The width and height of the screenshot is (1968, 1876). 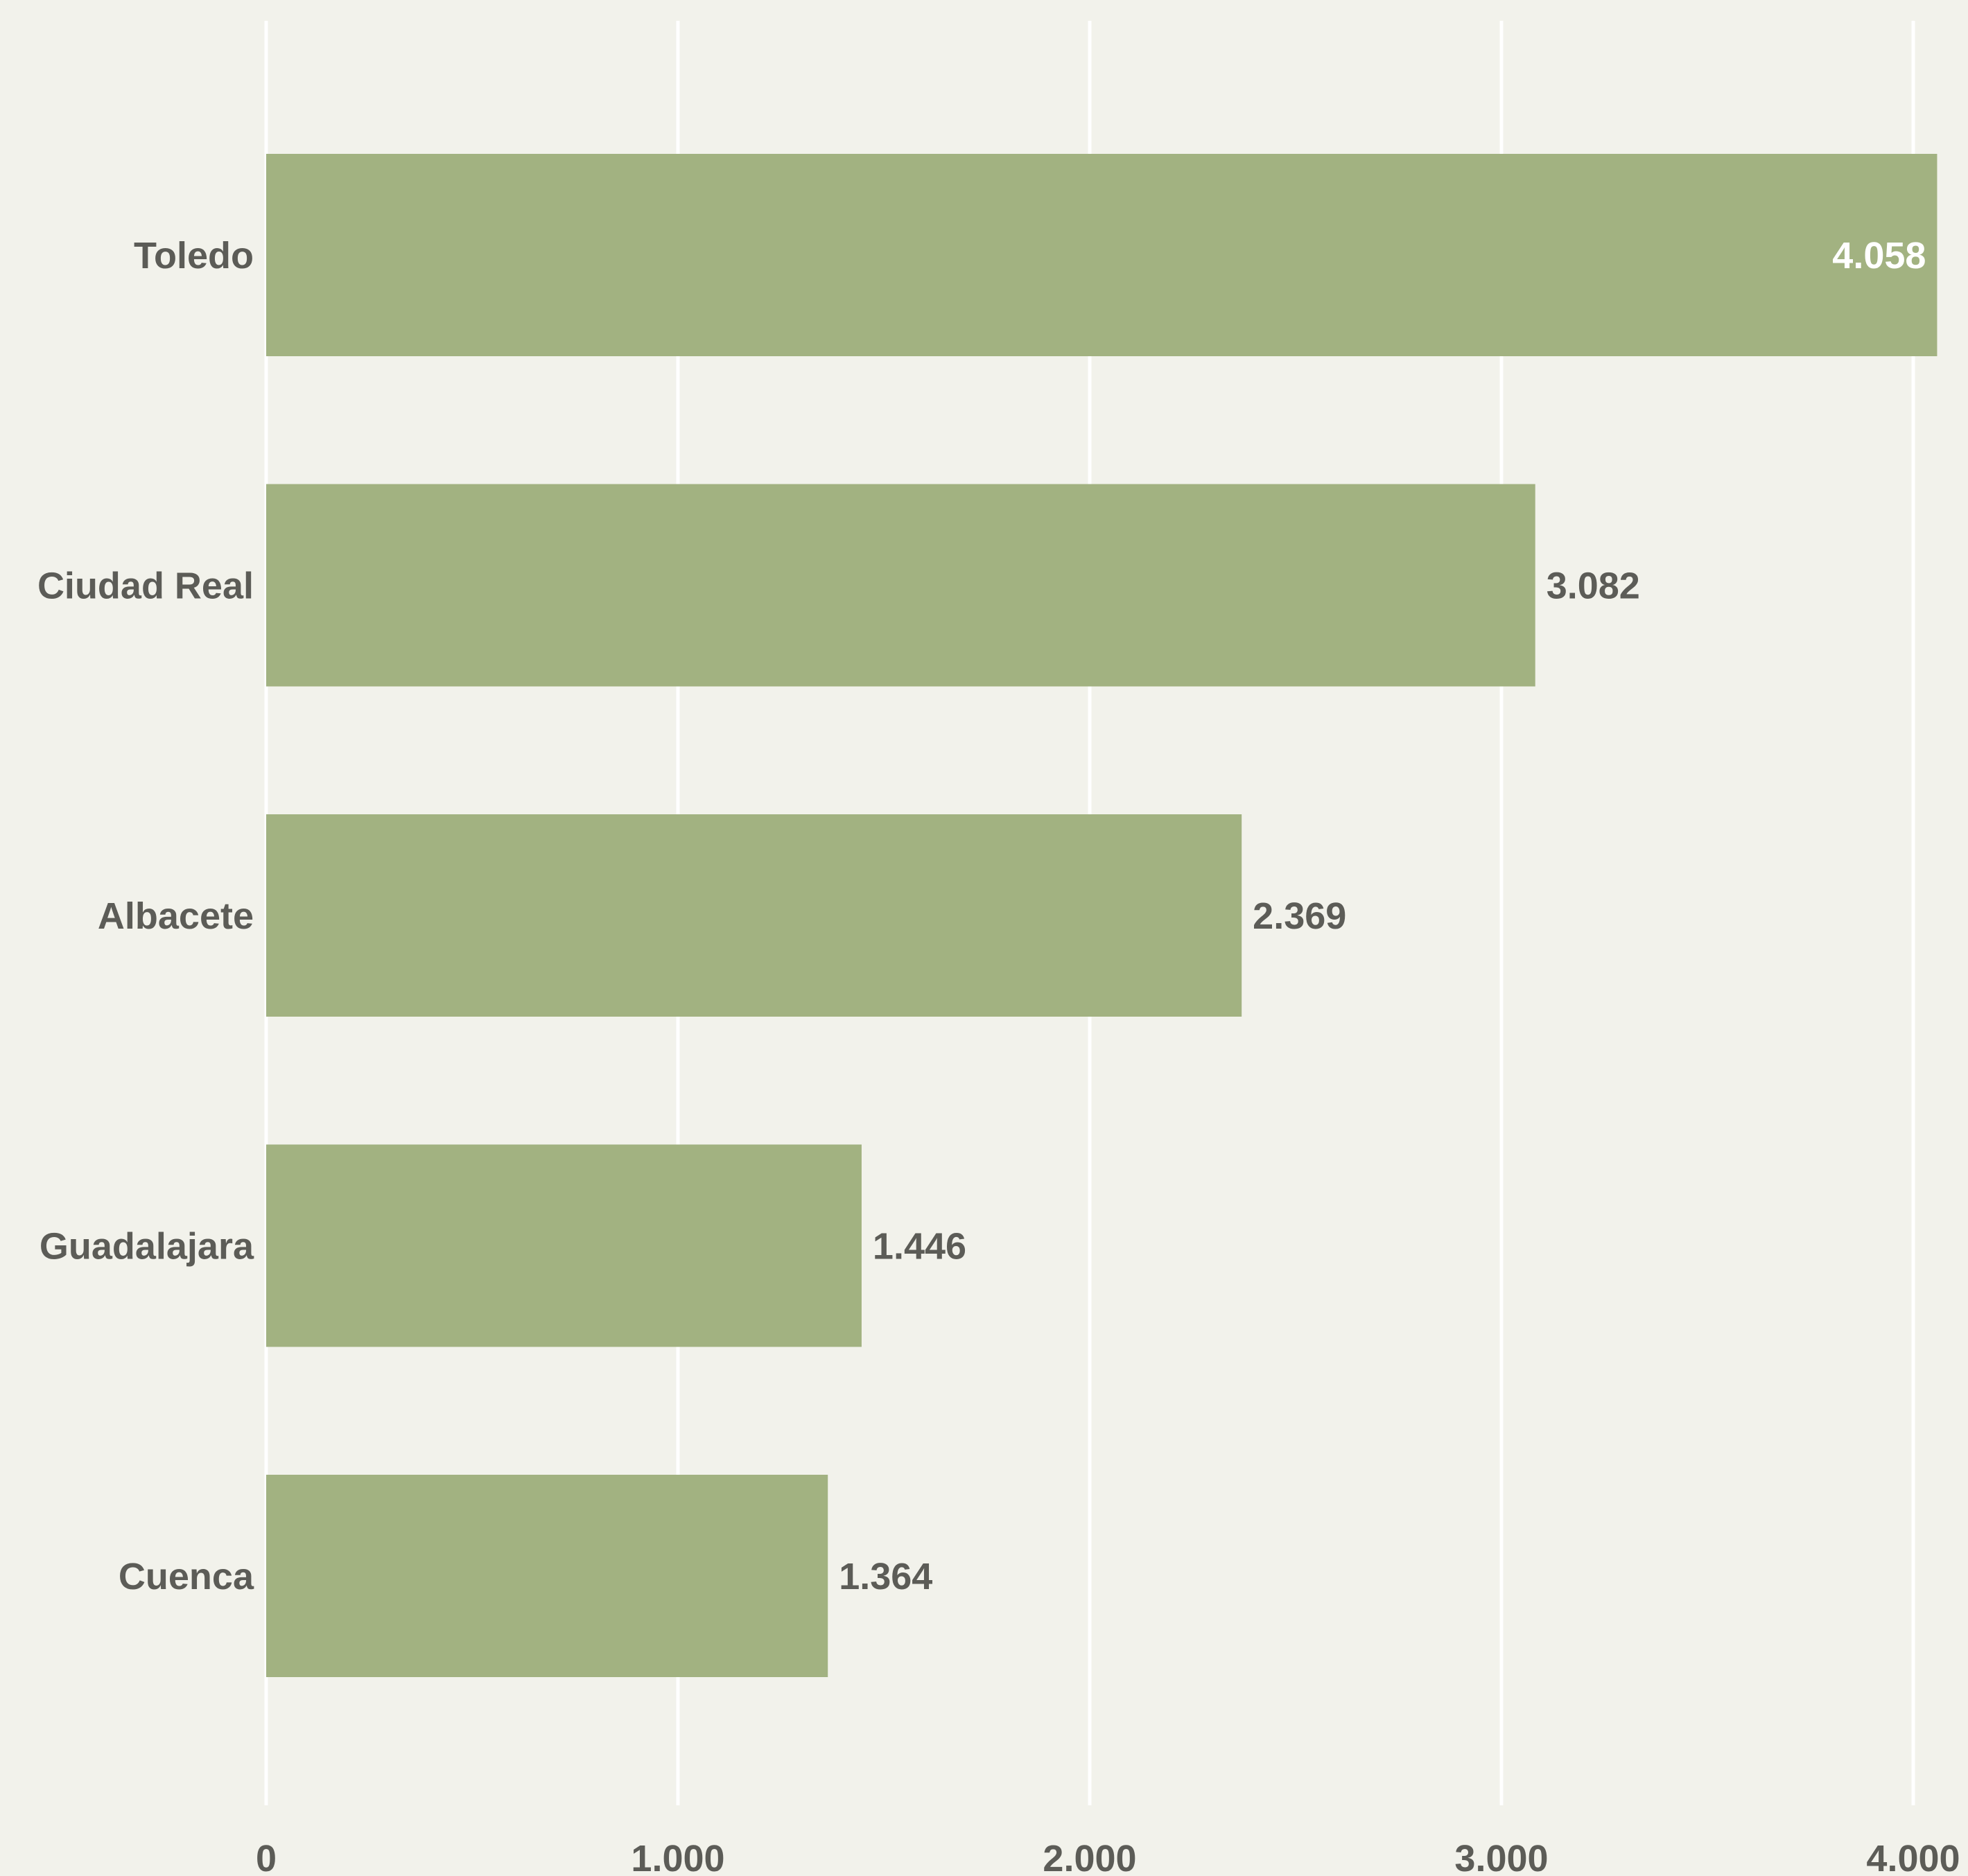 I want to click on x-tick-label: 4.000, so click(x=1913, y=1857).